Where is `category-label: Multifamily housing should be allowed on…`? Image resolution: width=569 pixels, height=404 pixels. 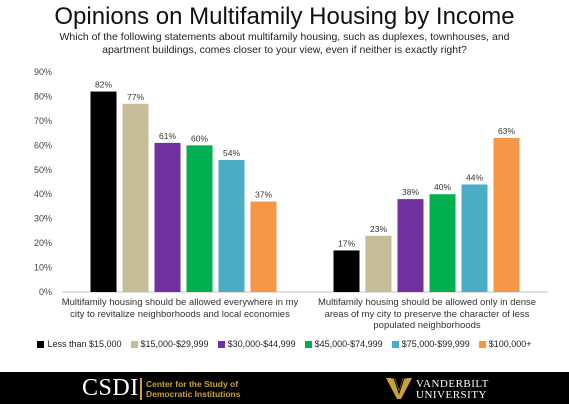
category-label: Multifamily housing should be allowed on… is located at coordinates (427, 314).